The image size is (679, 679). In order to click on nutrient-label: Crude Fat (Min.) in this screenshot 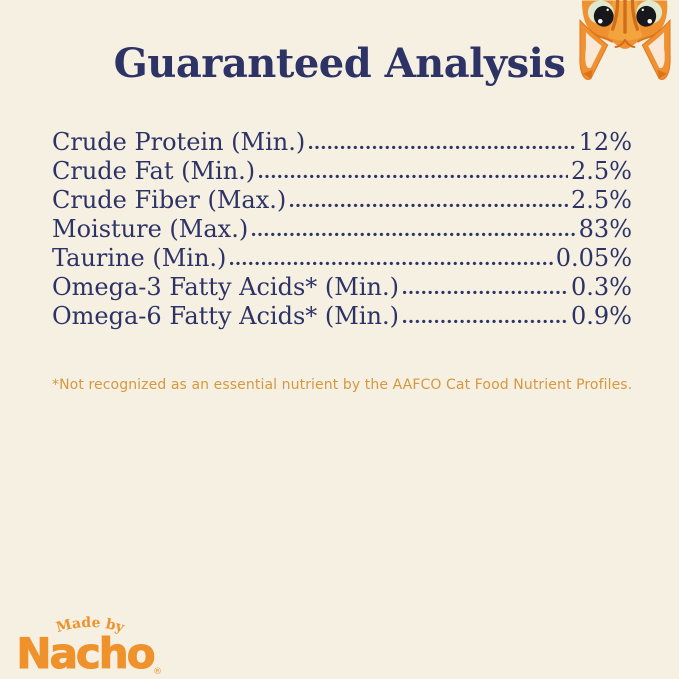, I will do `click(154, 171)`.